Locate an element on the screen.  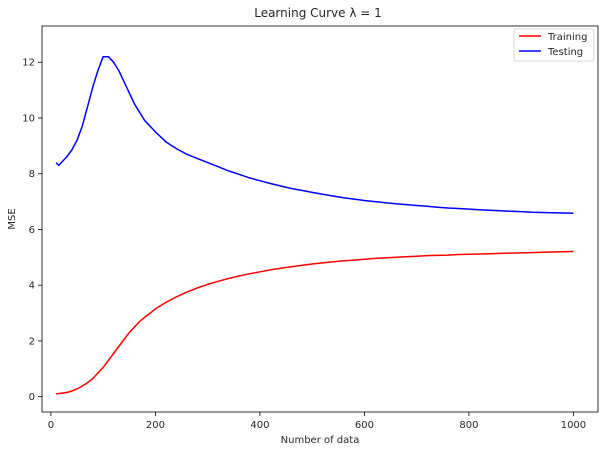
y-axis-label: MSE is located at coordinates (12, 218).